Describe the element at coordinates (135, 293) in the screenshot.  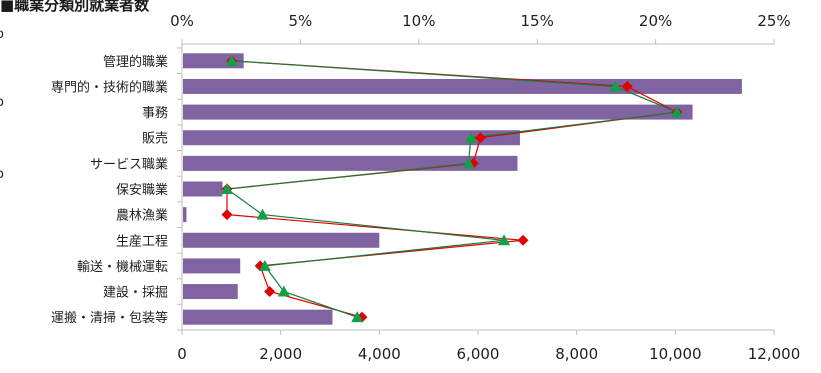
I see `category-label: 建設・採掘` at that location.